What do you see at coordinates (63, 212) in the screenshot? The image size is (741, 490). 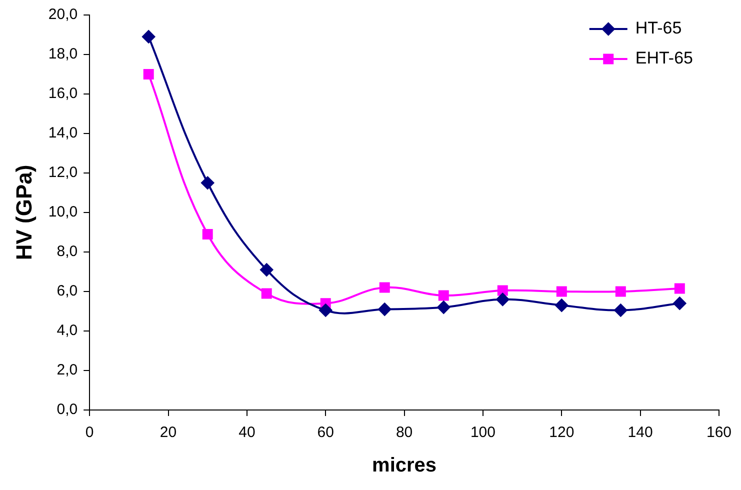 I see `y-tick-label: 10,0` at bounding box center [63, 212].